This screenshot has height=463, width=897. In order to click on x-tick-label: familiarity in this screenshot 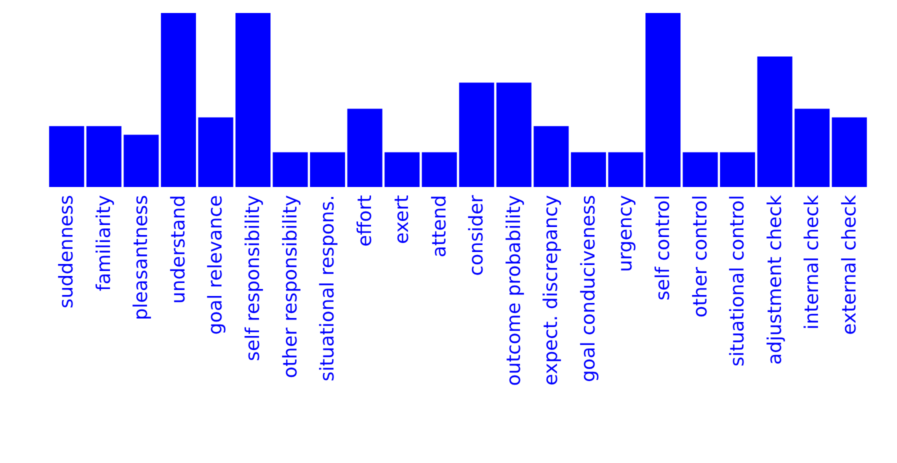, I will do `click(103, 243)`.